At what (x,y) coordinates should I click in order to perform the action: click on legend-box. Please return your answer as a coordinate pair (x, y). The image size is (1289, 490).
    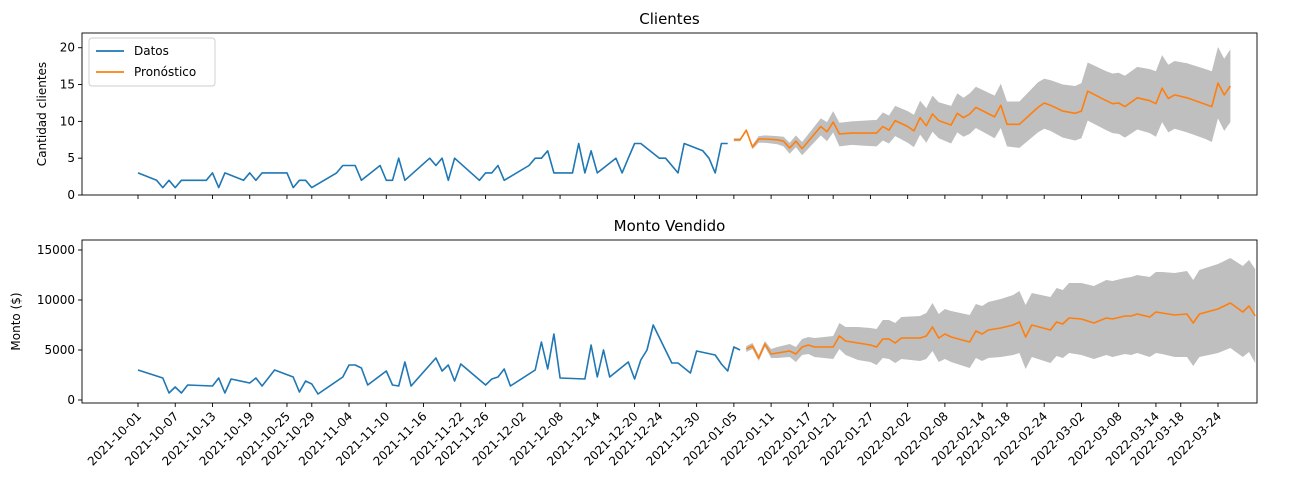
    Looking at the image, I should click on (152, 62).